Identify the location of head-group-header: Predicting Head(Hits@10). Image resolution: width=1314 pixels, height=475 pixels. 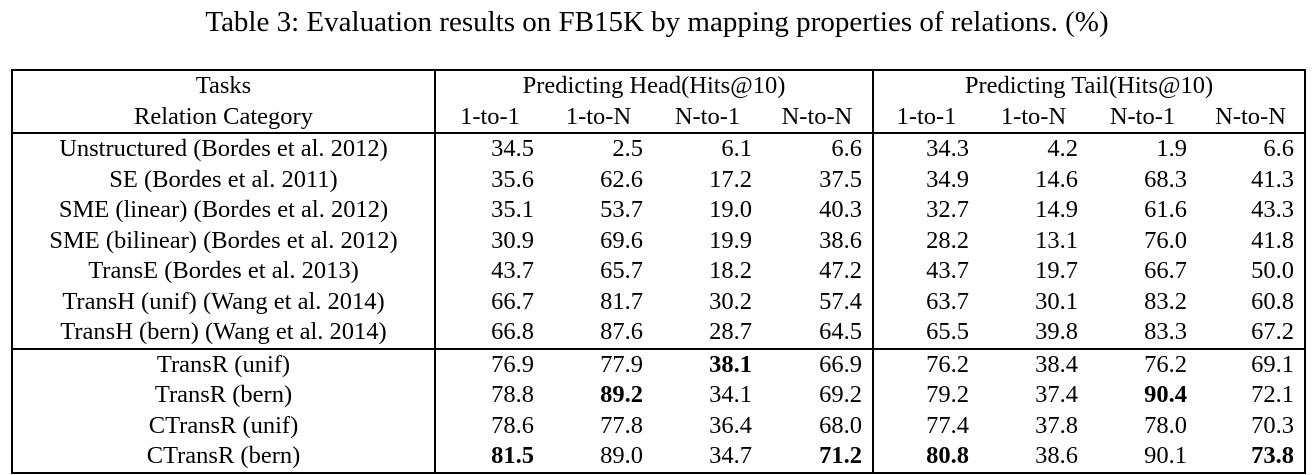
(654, 85).